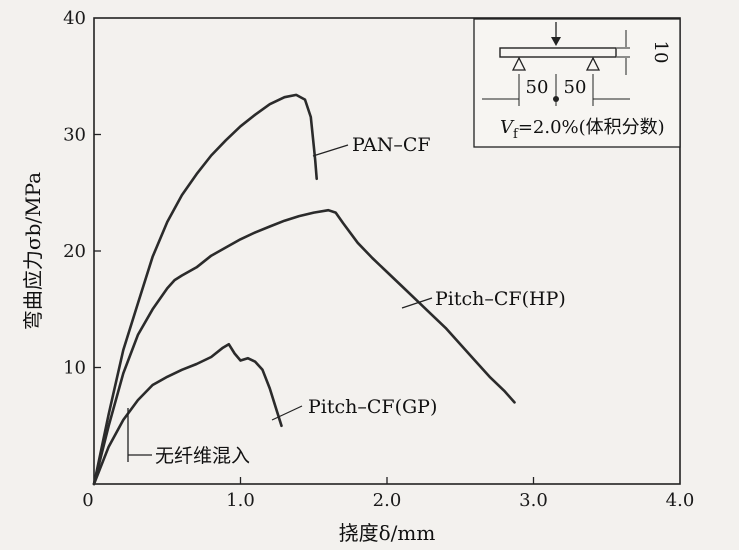  Describe the element at coordinates (74, 368) in the screenshot. I see `y-tick-label: 10` at that location.